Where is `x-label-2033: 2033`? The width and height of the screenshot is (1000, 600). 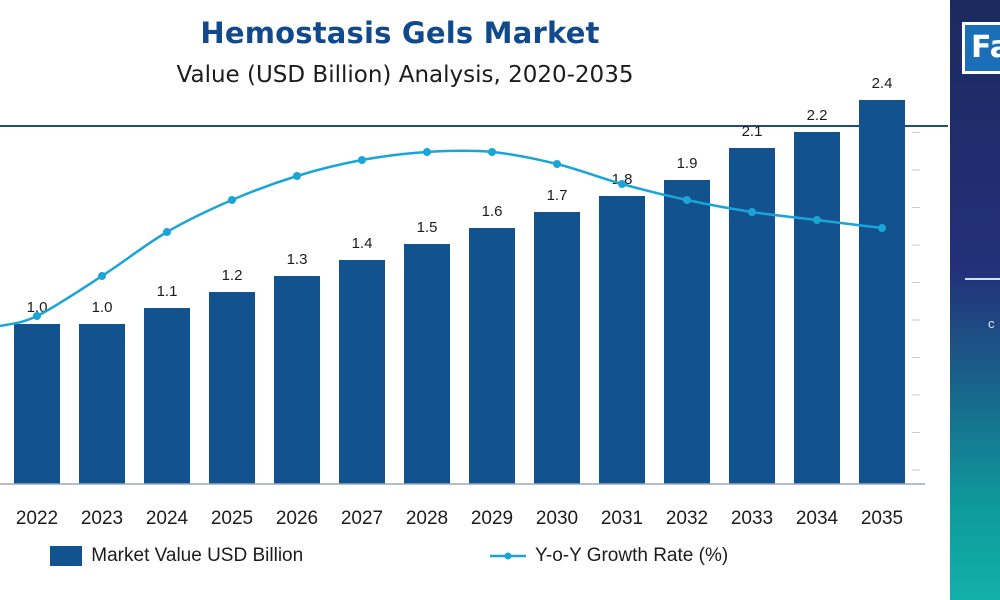
x-label-2033: 2033 is located at coordinates (752, 518).